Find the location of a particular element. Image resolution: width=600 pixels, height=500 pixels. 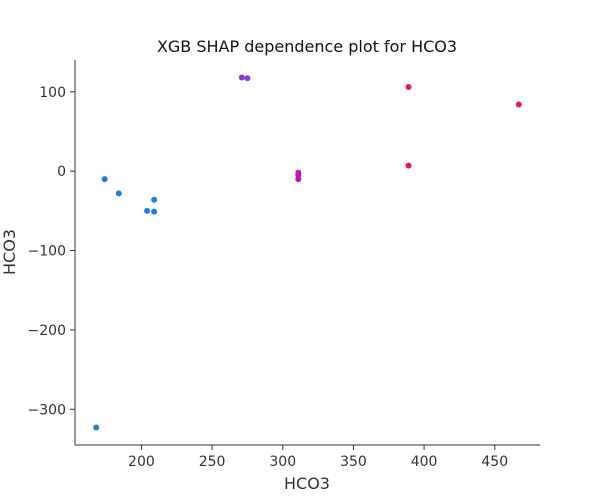

x-tick-label: 350 is located at coordinates (353, 462).